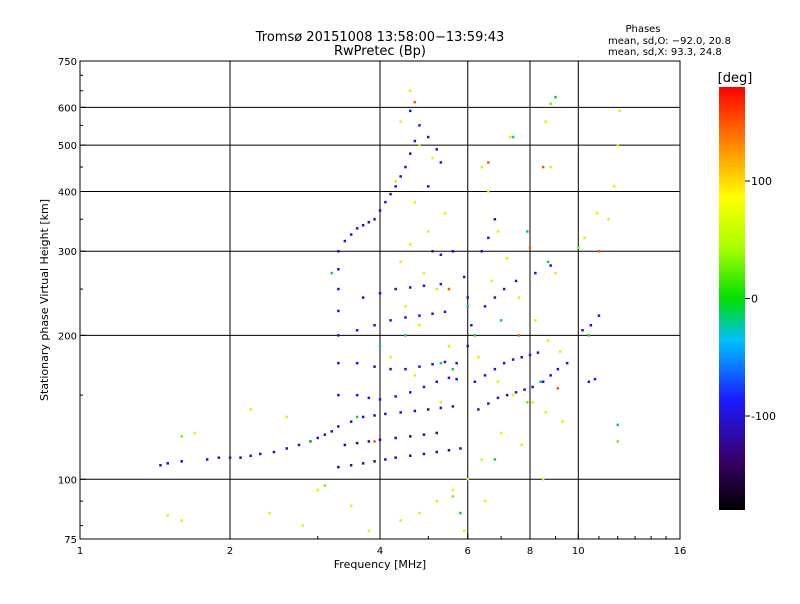  What do you see at coordinates (67, 252) in the screenshot?
I see `y-tick-label: 300` at bounding box center [67, 252].